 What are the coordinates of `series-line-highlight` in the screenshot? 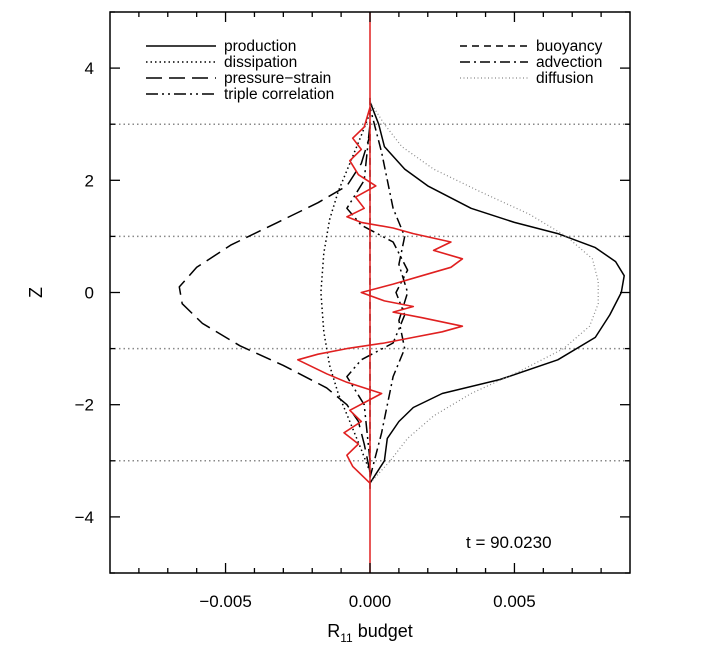 It's located at (380, 295).